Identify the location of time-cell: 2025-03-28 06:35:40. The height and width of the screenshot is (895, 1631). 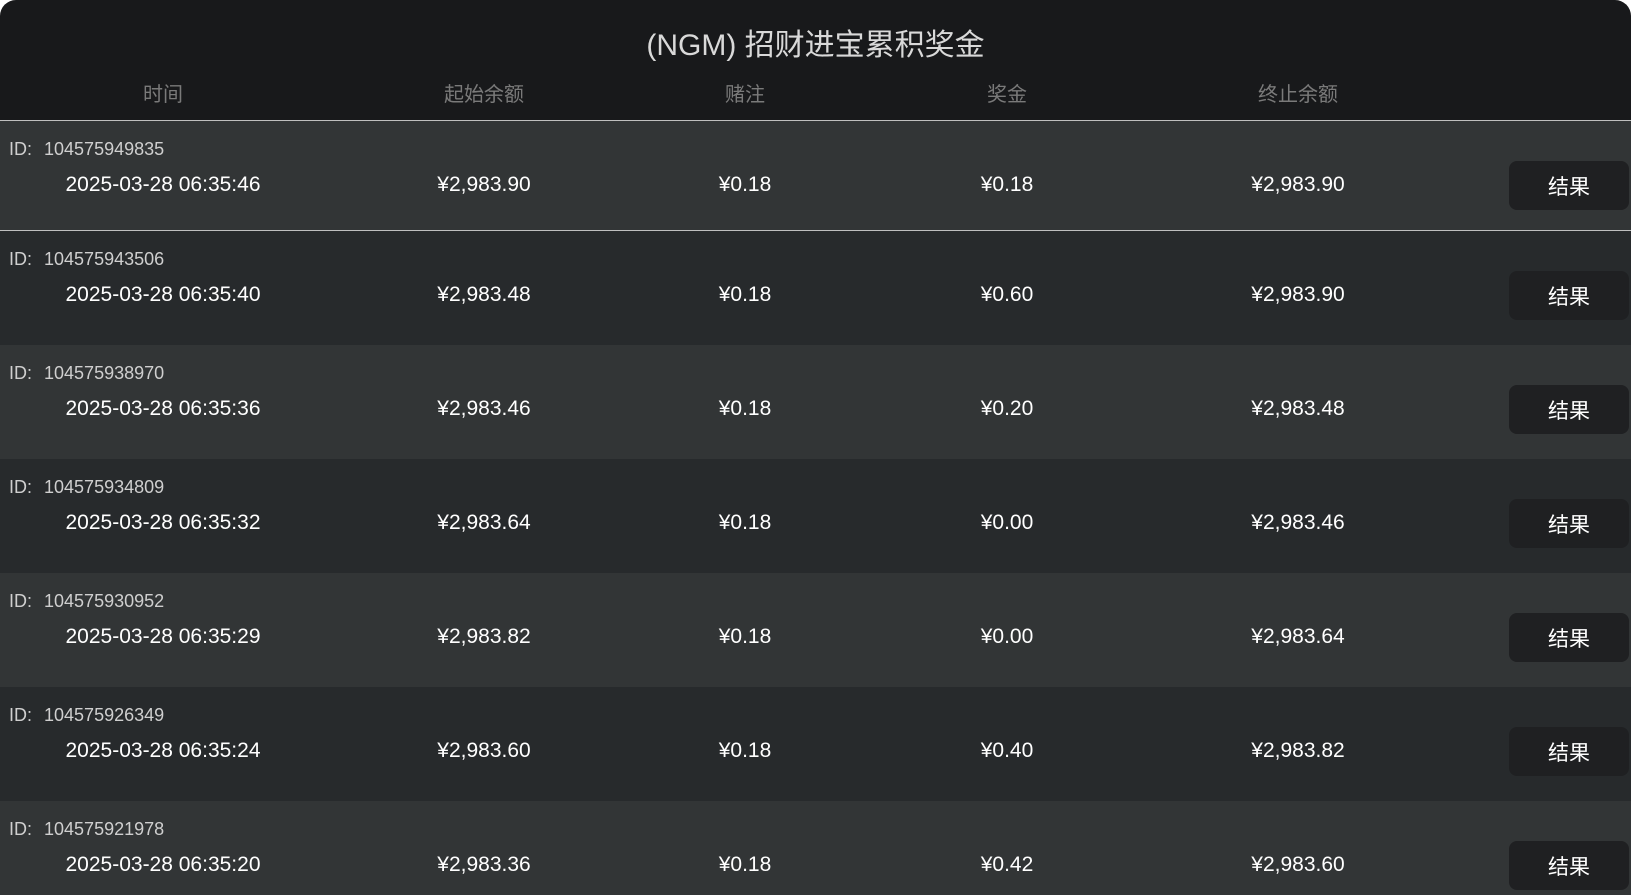
(163, 294).